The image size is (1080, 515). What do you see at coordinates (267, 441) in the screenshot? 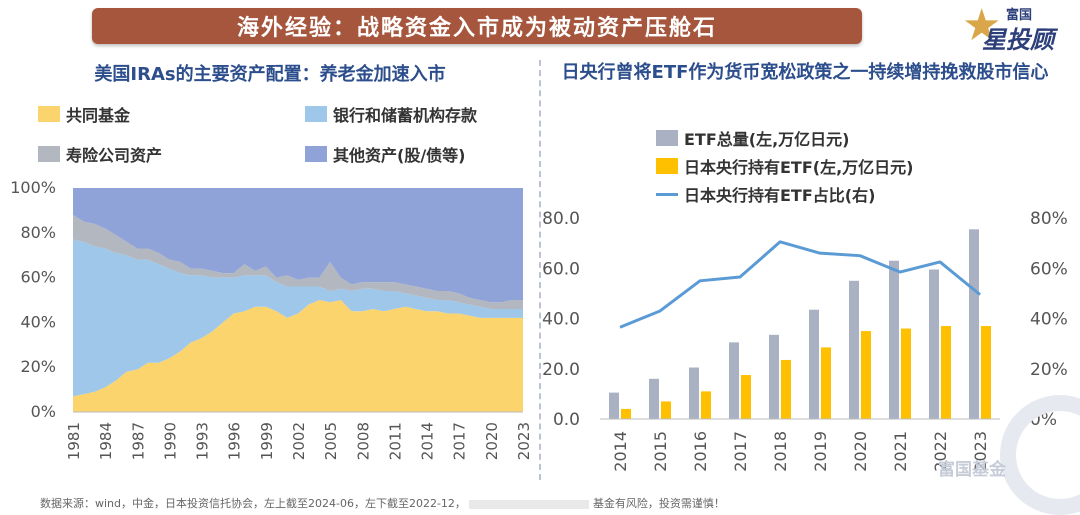
I see `x-tick-label: 1999` at bounding box center [267, 441].